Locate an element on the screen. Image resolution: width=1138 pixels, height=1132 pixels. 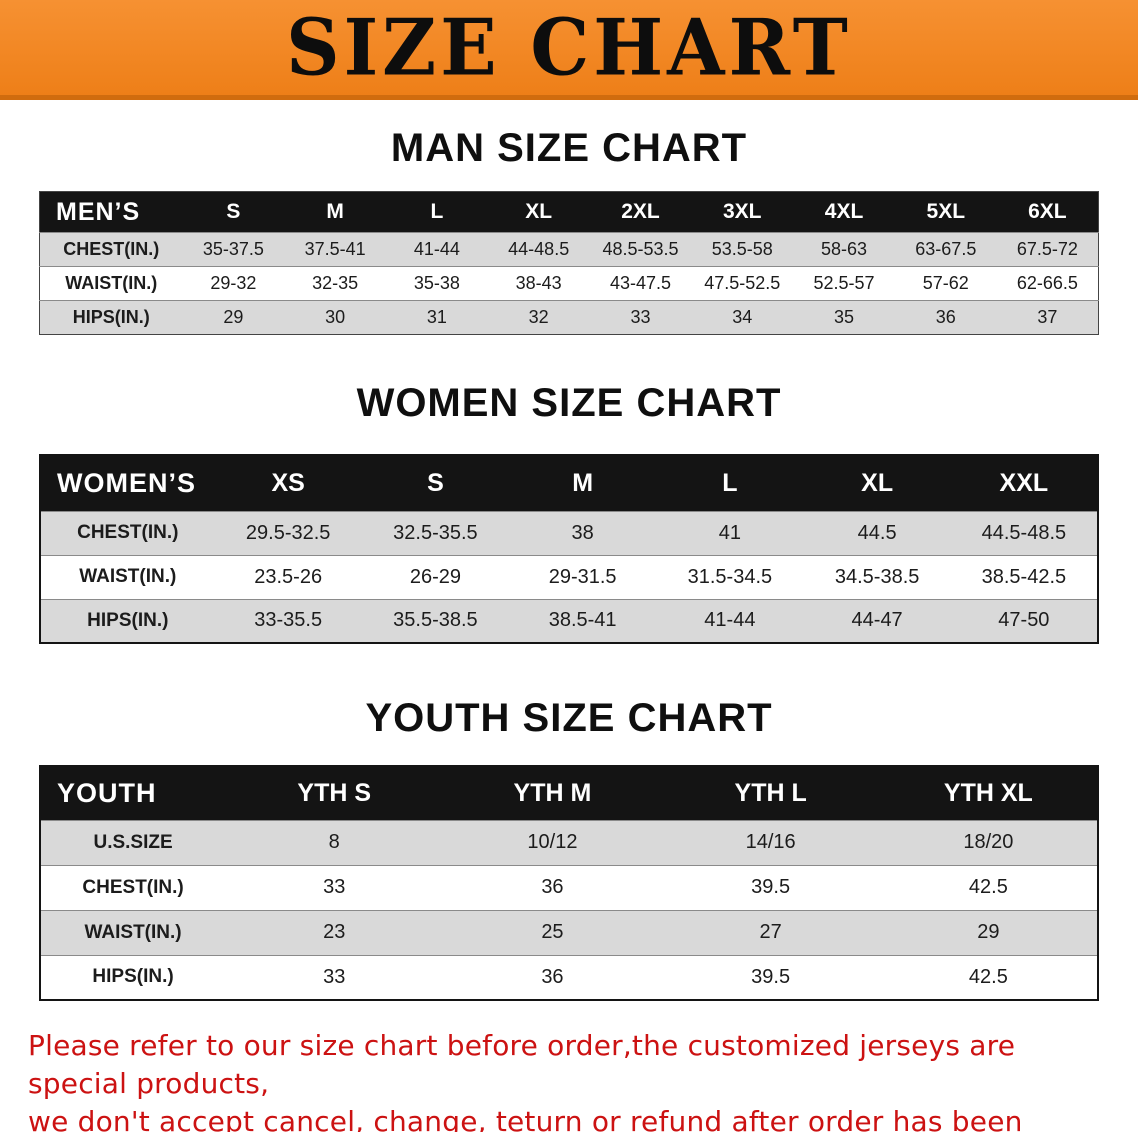
cell-value: 29-31.5 is located at coordinates (583, 576).